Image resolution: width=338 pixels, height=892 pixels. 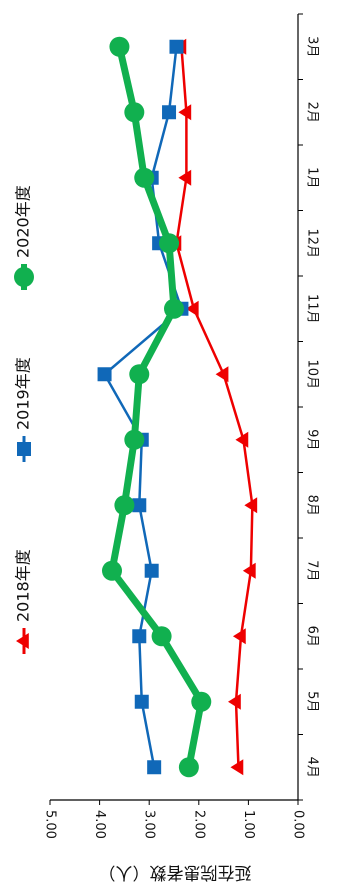 What do you see at coordinates (23, 221) in the screenshot?
I see `legend-label: 2020年度` at bounding box center [23, 221].